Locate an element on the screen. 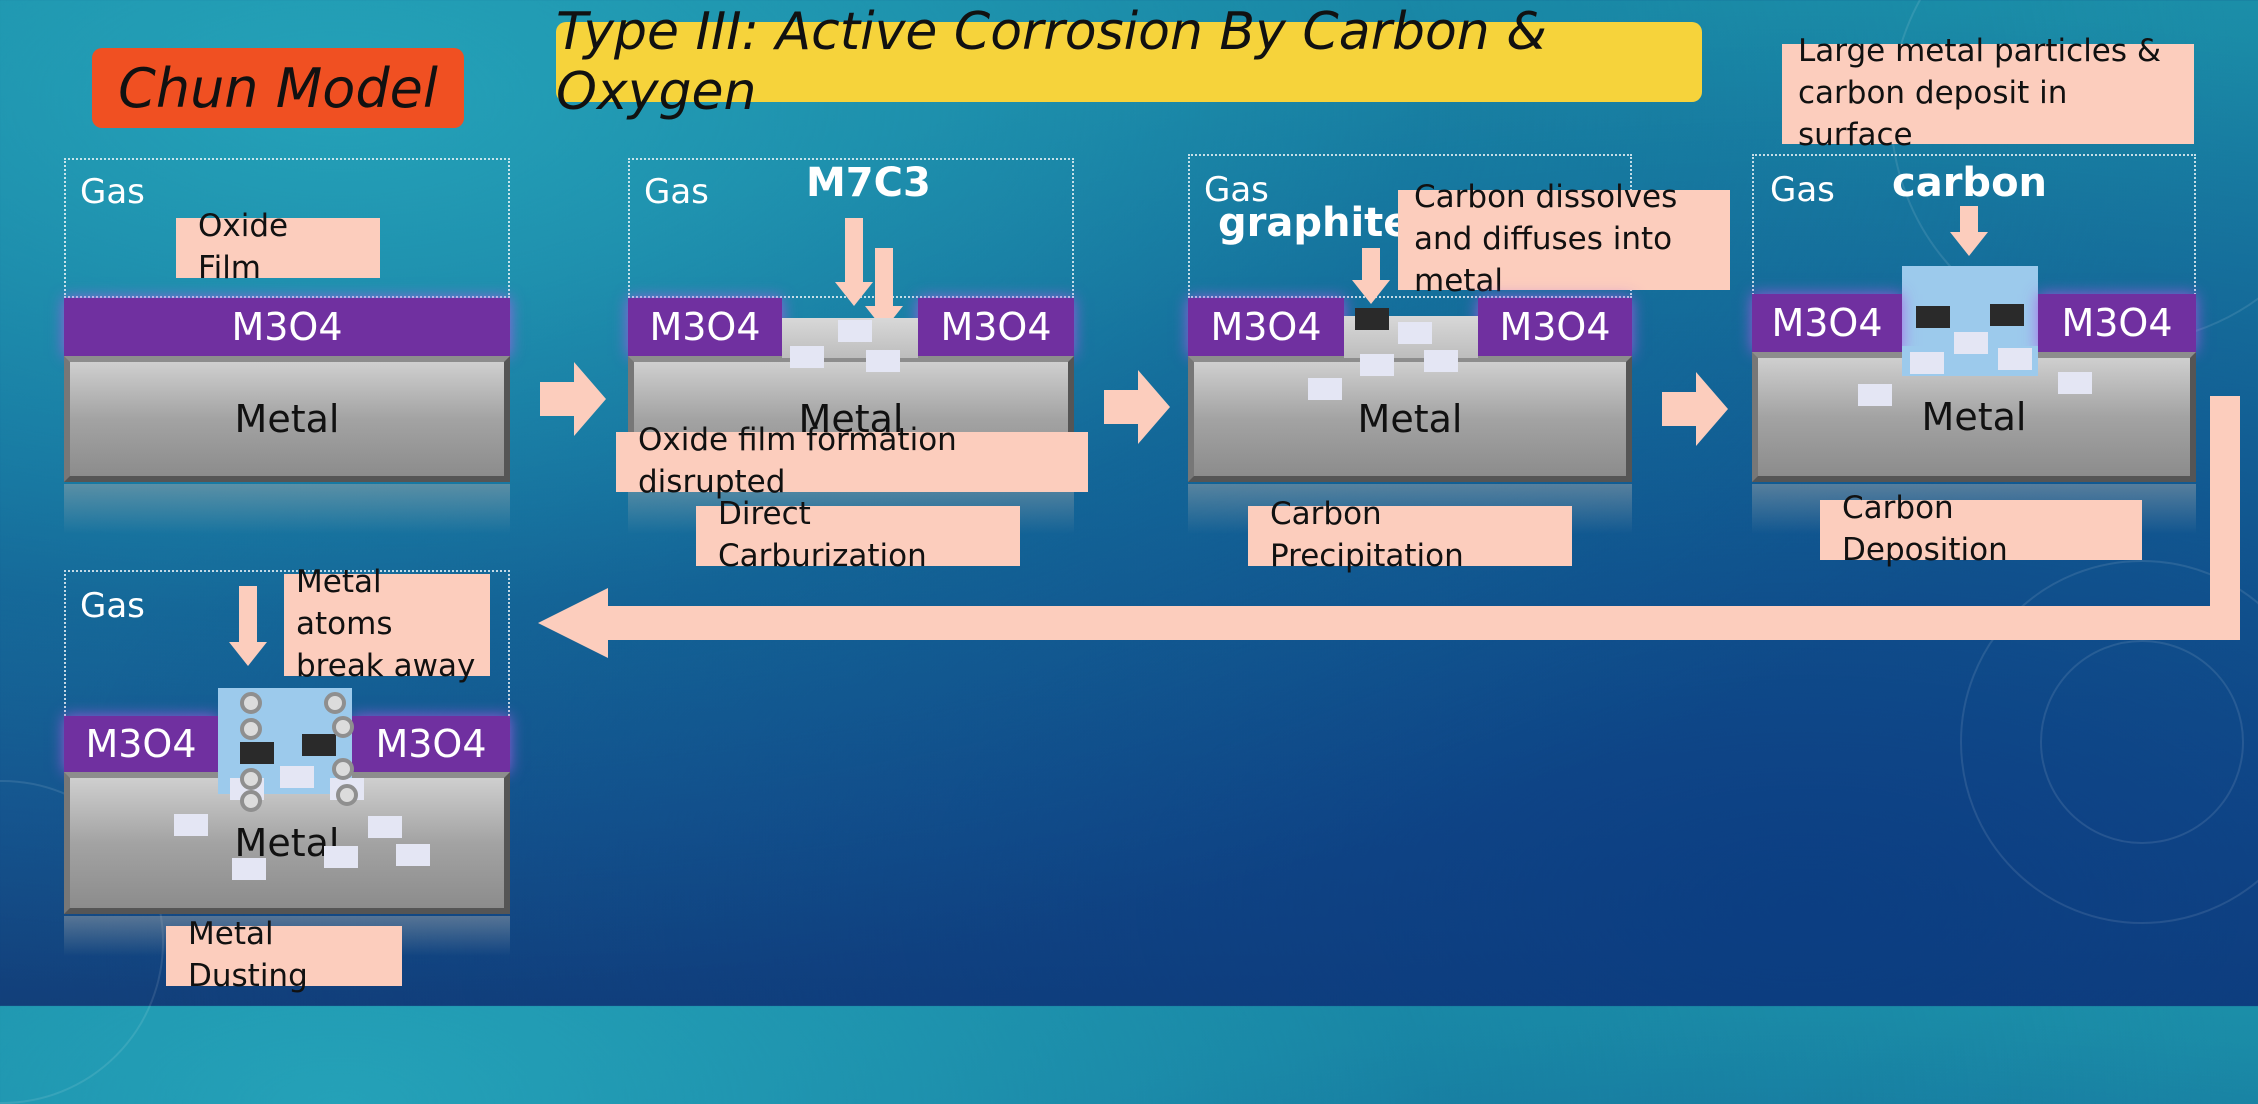 The height and width of the screenshot is (1104, 2258). graphite-deposit is located at coordinates (1372, 319).